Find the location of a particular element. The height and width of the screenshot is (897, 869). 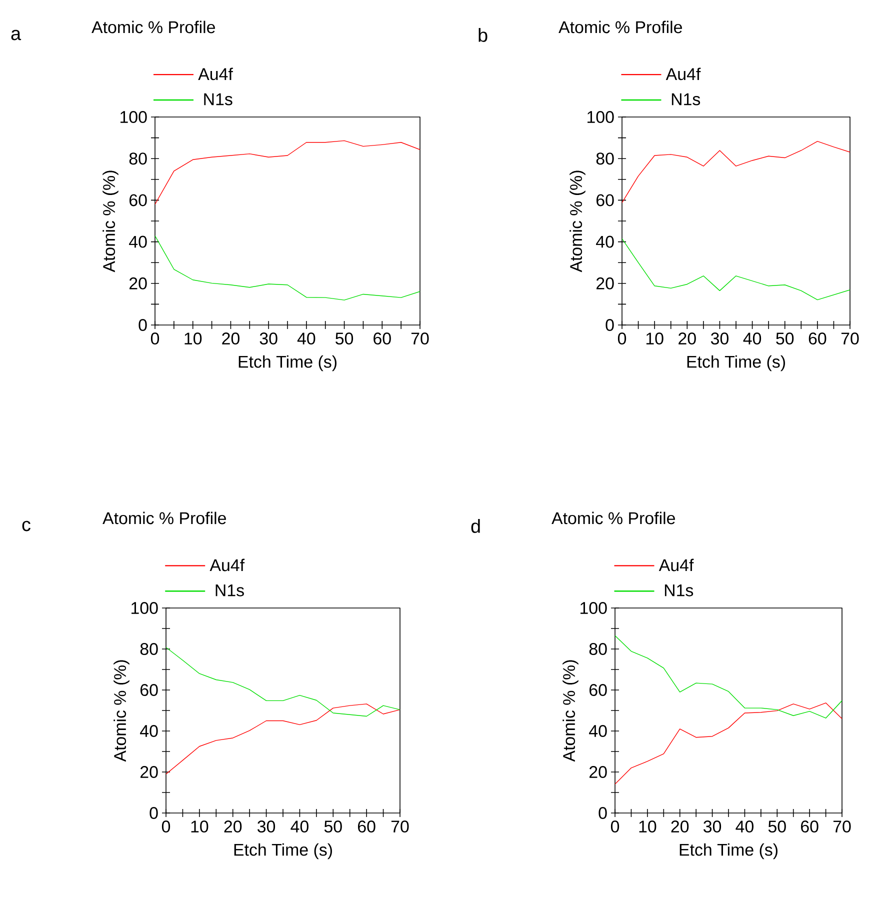

chart-title: d is located at coordinates (475, 526).